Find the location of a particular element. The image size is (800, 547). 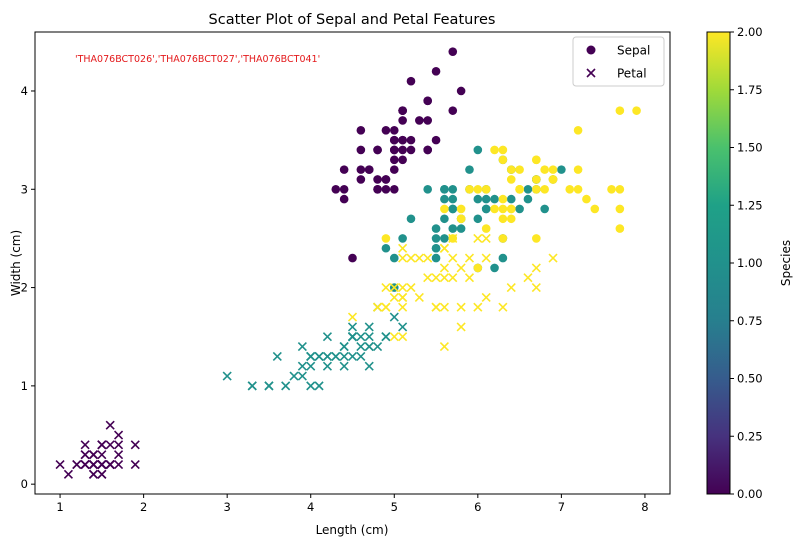

legend-petal-label: Petal is located at coordinates (632, 74).